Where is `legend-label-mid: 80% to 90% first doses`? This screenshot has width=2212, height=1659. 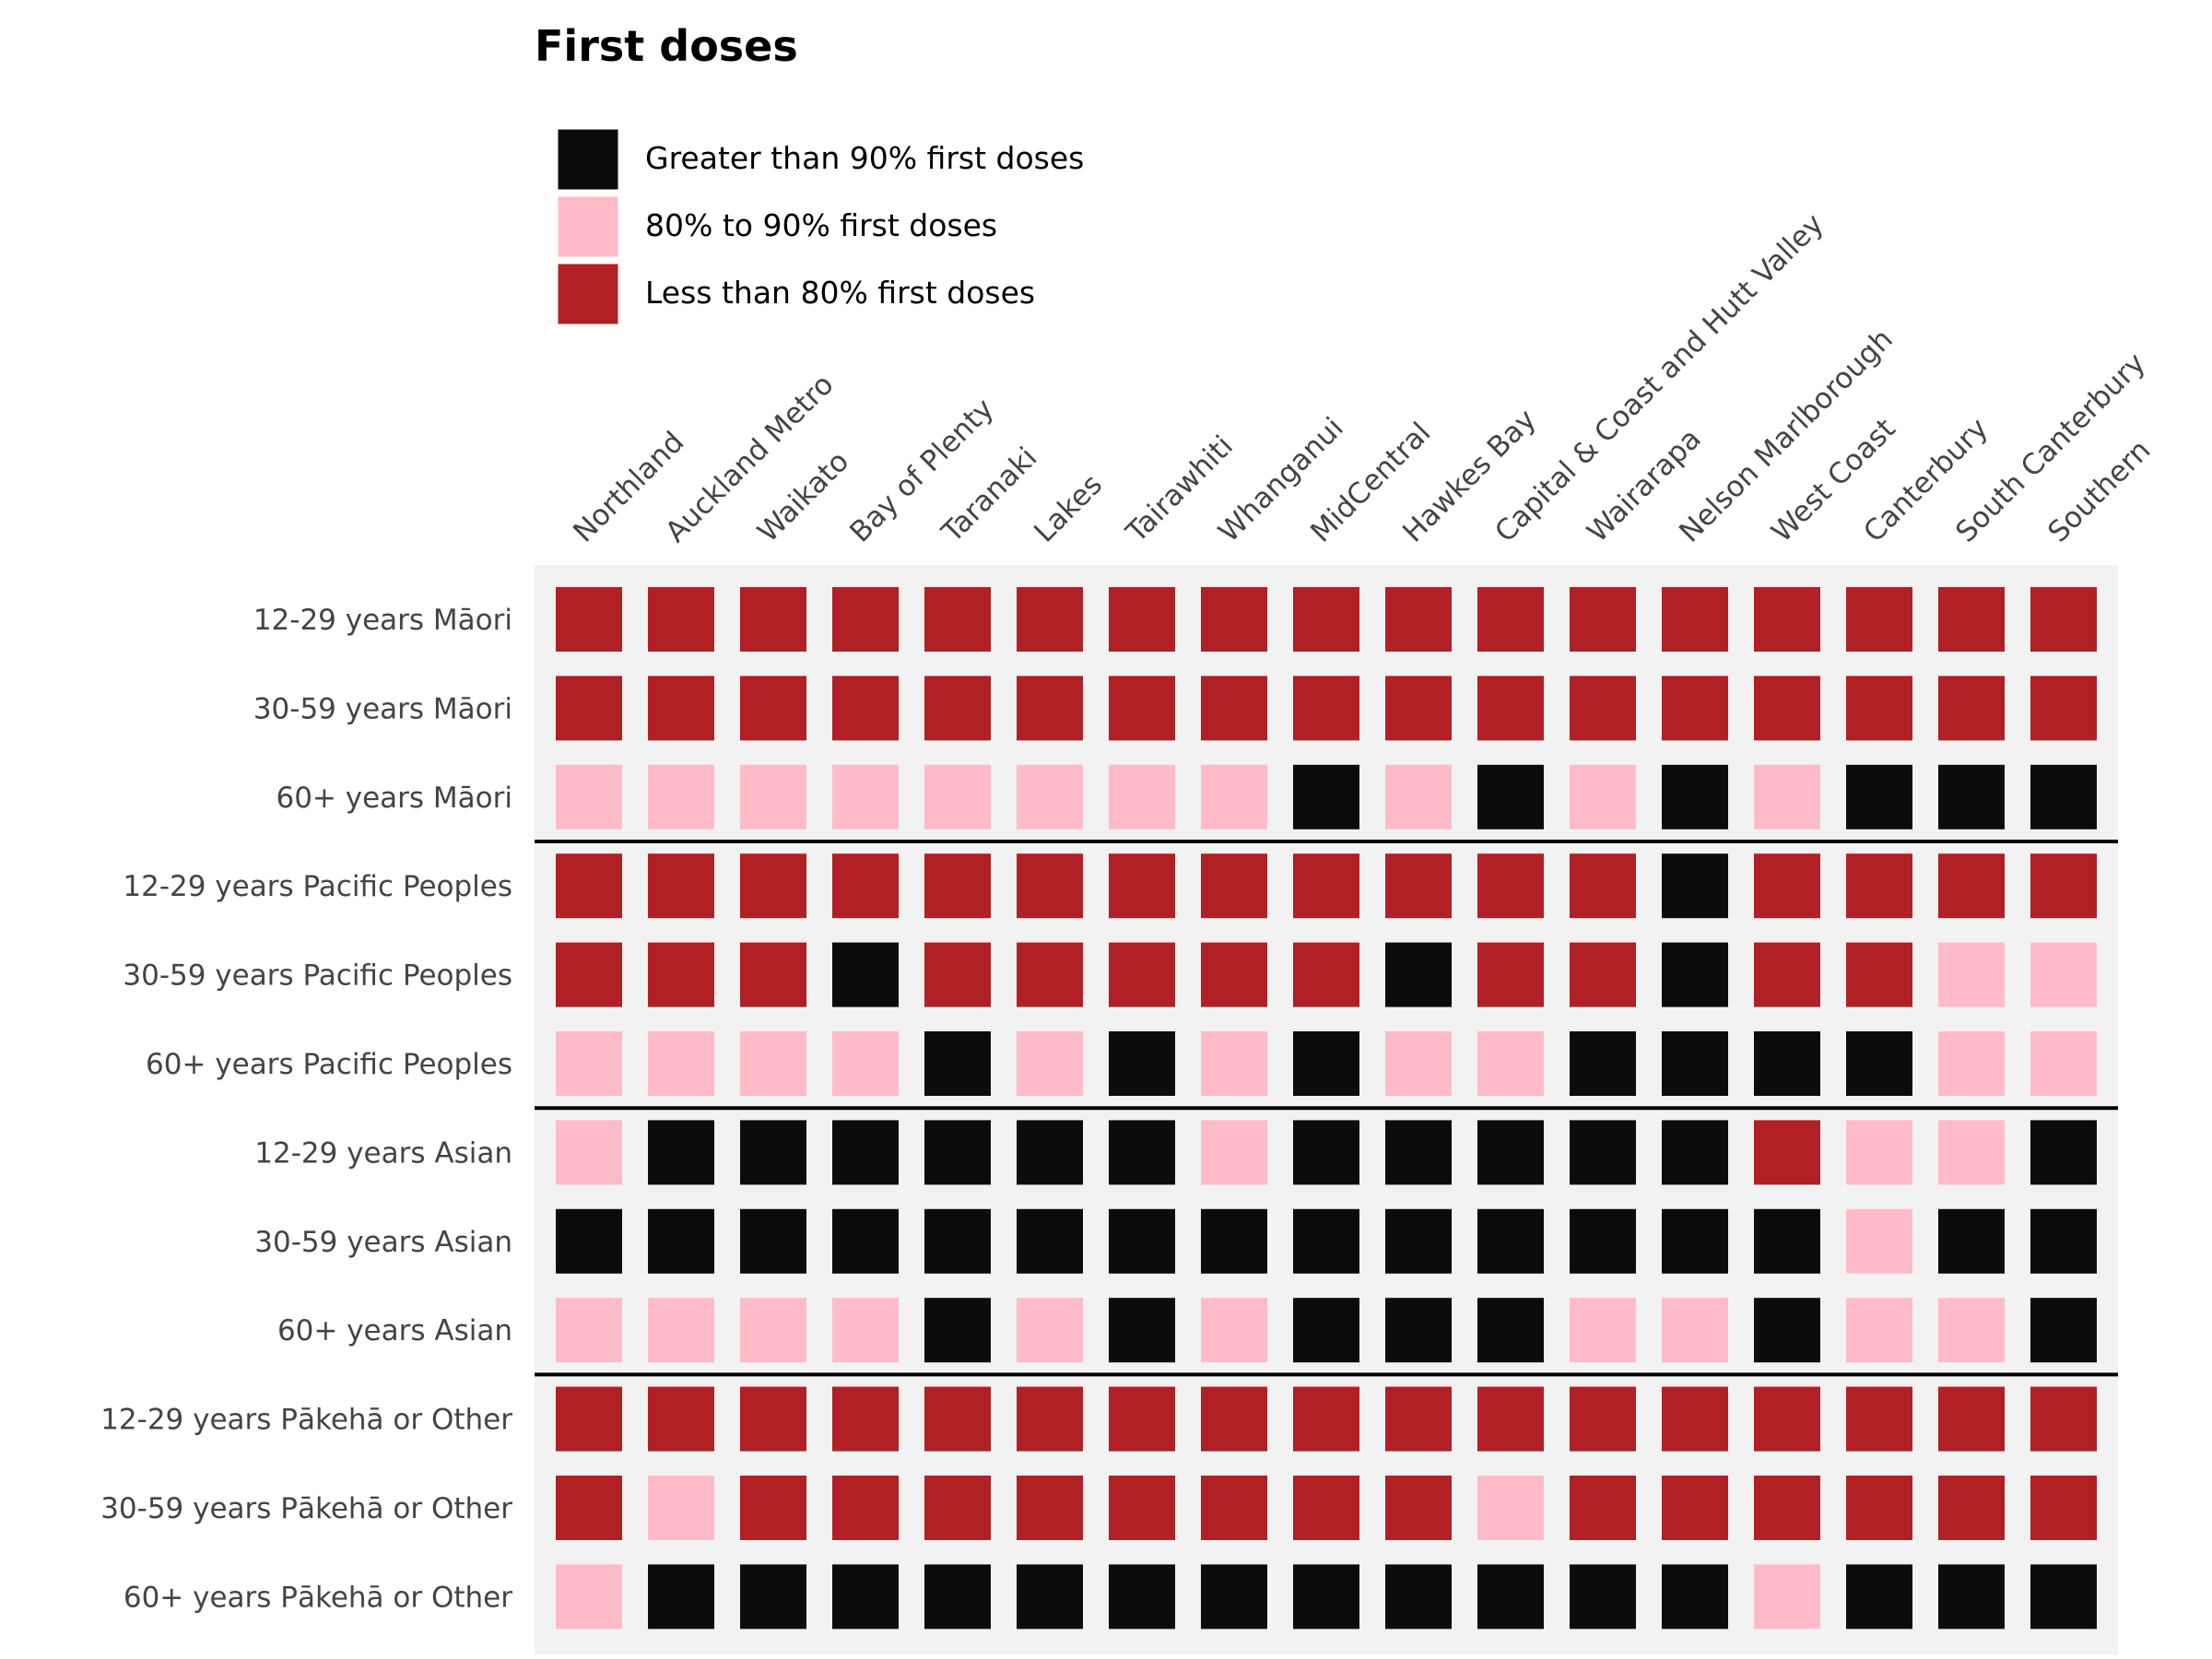
legend-label-mid: 80% to 90% first doses is located at coordinates (821, 225).